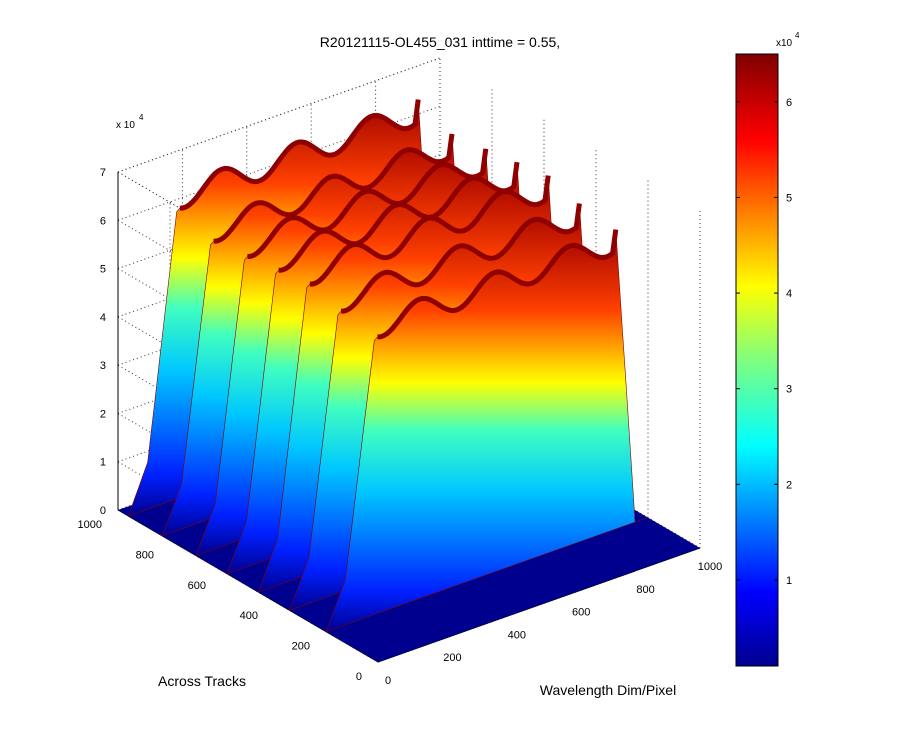 The image size is (900, 750). Describe the element at coordinates (789, 198) in the screenshot. I see `colorbar-tick-label: 5` at that location.